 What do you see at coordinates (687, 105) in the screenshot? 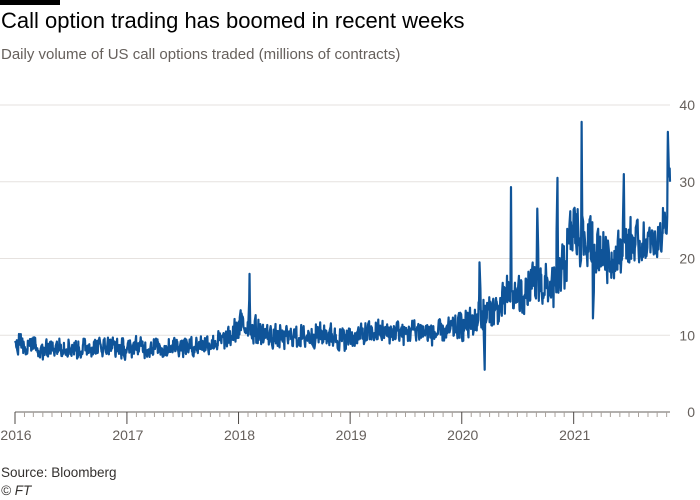
I see `y-tick-label: 40` at bounding box center [687, 105].